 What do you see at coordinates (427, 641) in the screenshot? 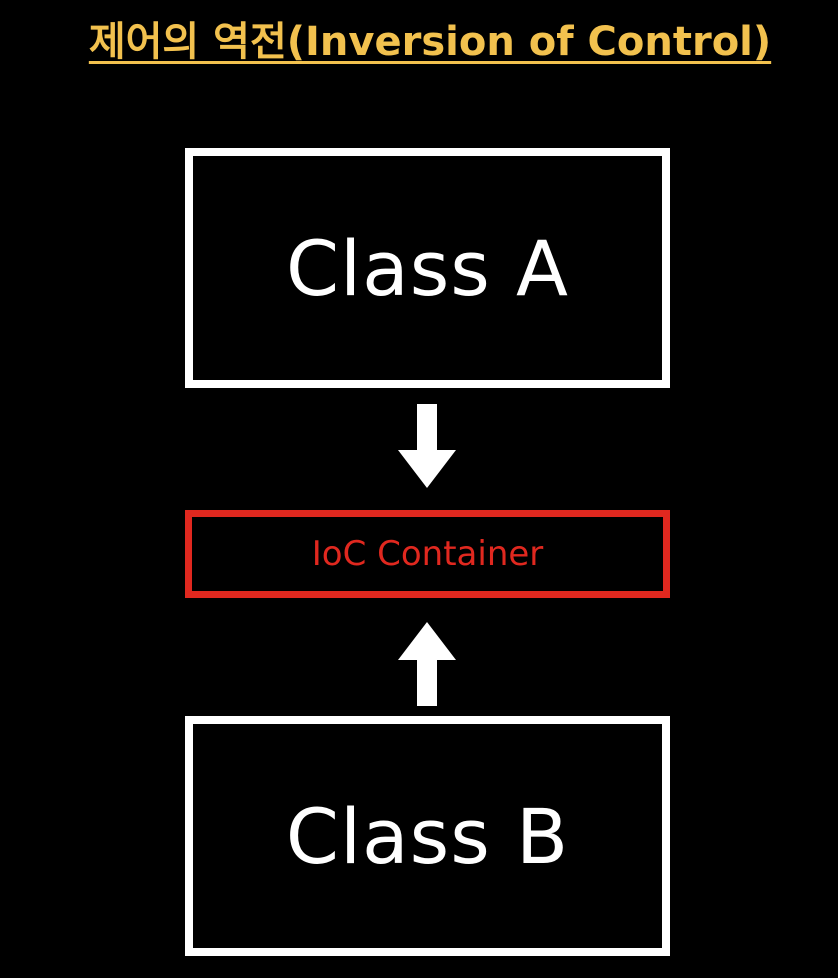
I see `arrow-up-head` at bounding box center [427, 641].